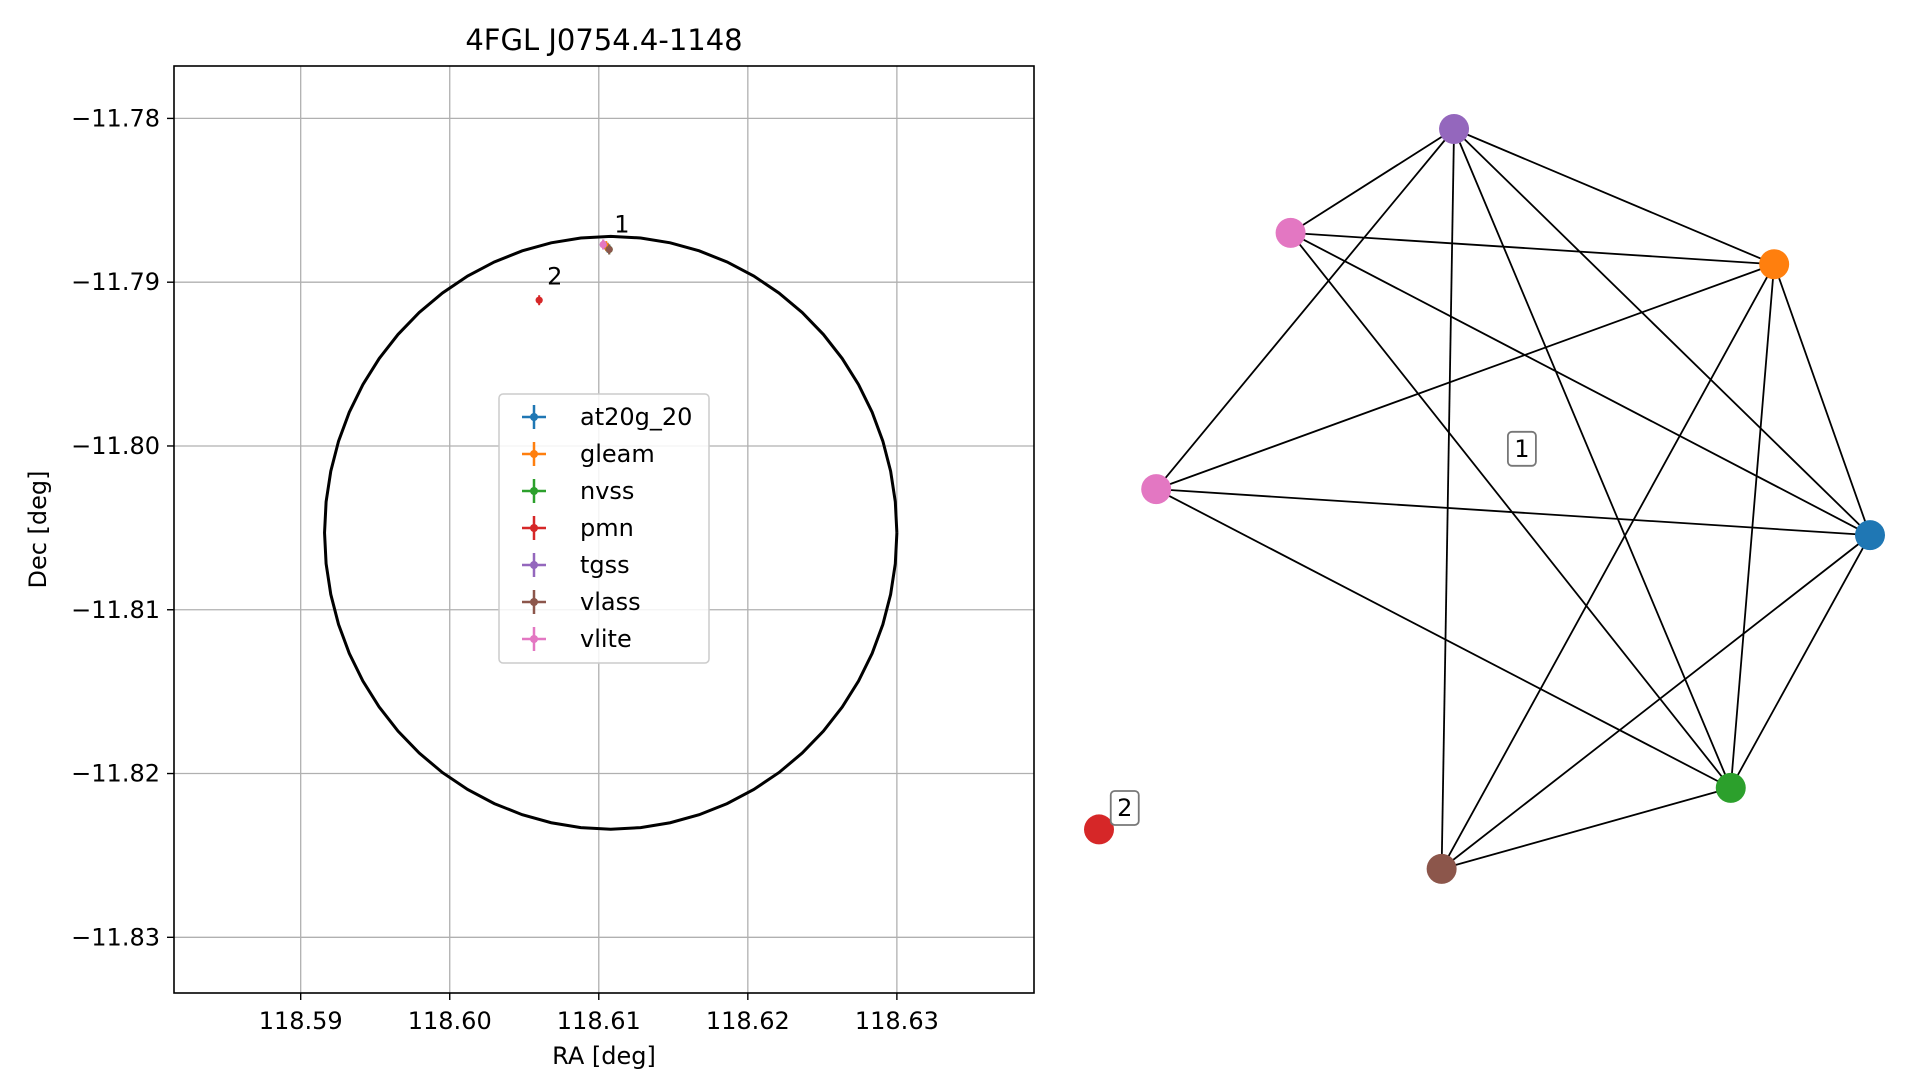  Describe the element at coordinates (450, 1021) in the screenshot. I see `x-tick-label: 118.60` at that location.